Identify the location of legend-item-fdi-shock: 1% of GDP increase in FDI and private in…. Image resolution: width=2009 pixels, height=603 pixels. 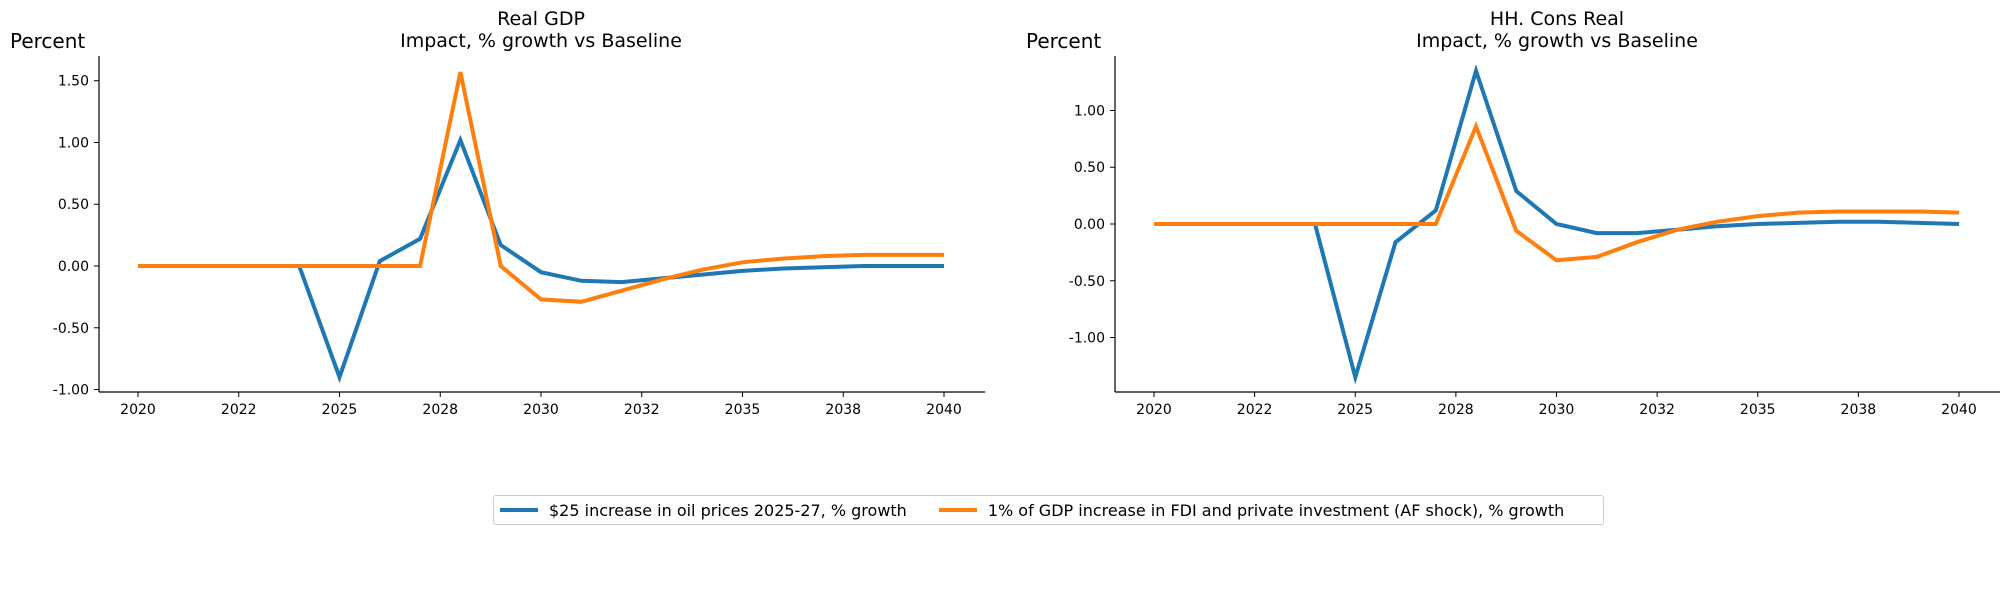
(1251, 510).